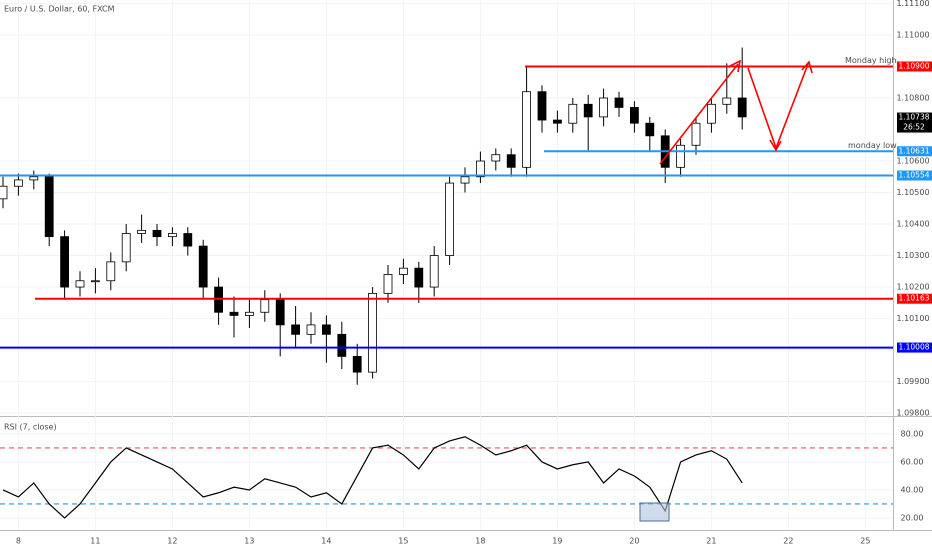 The width and height of the screenshot is (932, 550). What do you see at coordinates (912, 4) in the screenshot?
I see `y-tick-label: 1.11100` at bounding box center [912, 4].